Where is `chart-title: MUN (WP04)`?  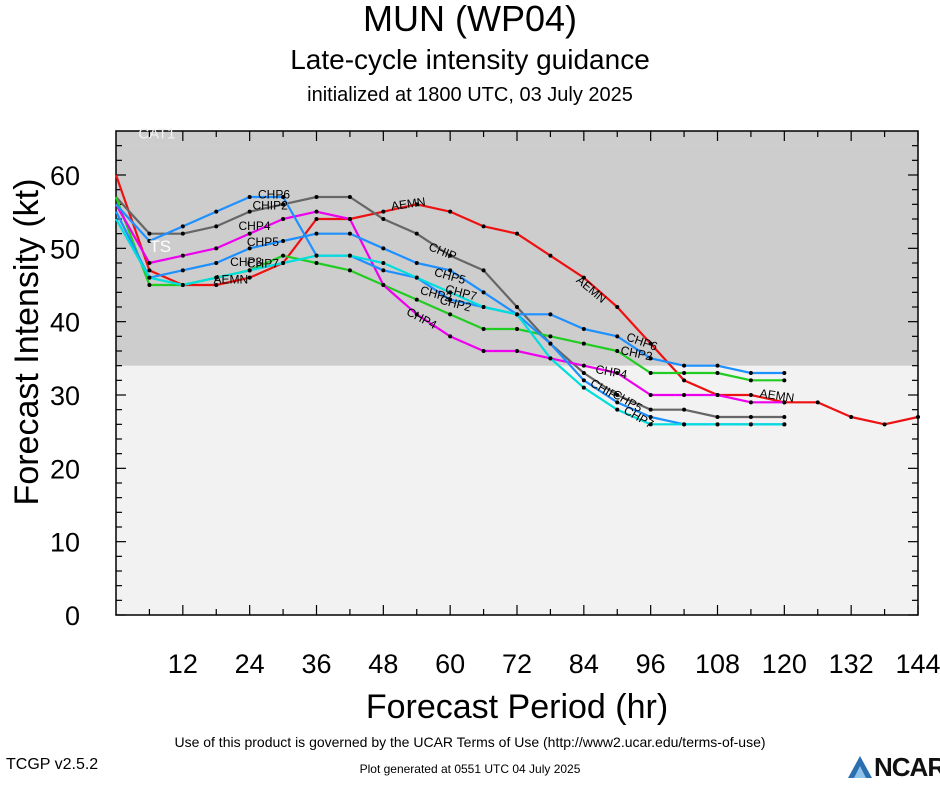
chart-title: MUN (WP04) is located at coordinates (470, 19).